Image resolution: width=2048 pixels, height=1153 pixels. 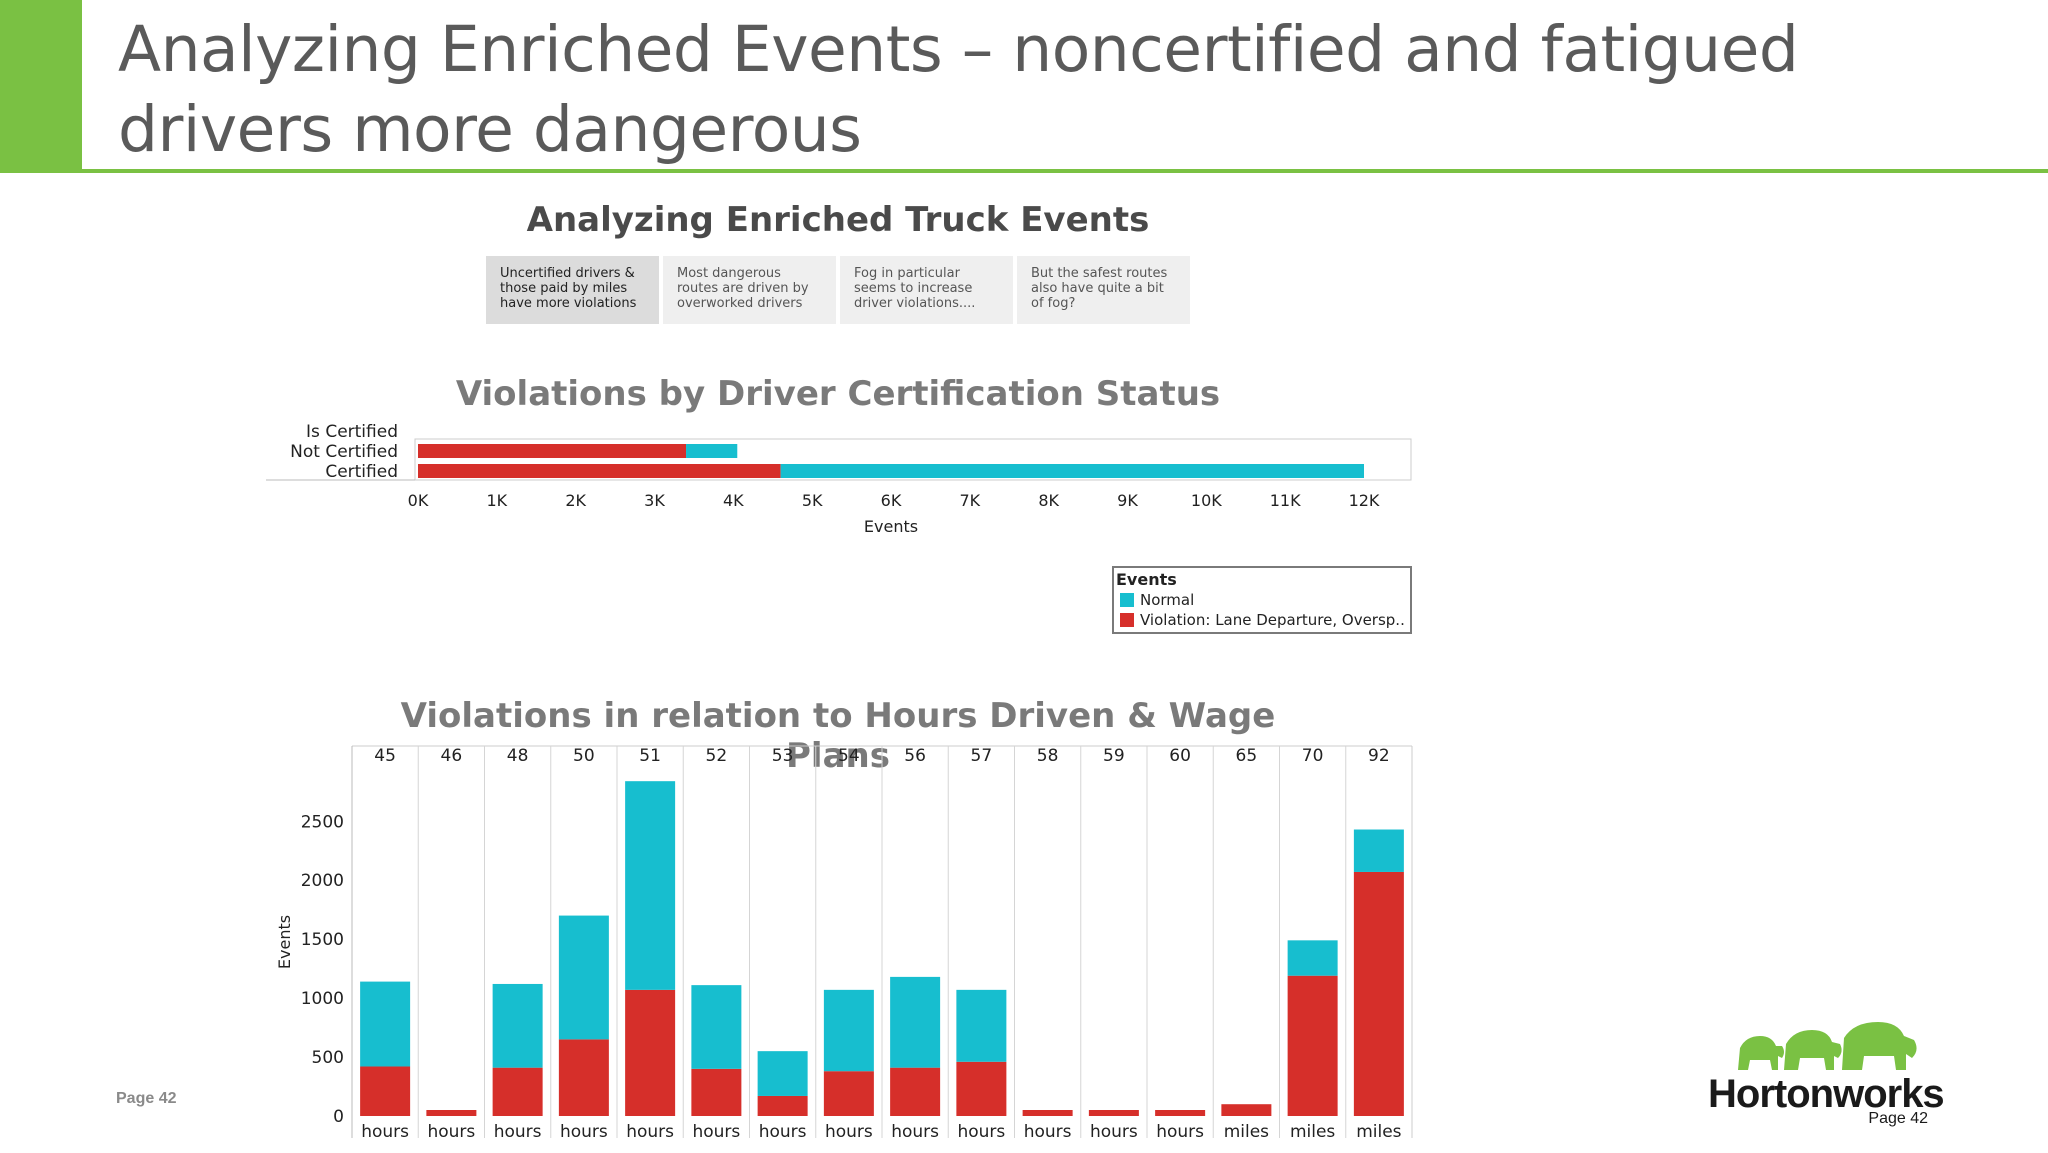 What do you see at coordinates (352, 432) in the screenshot?
I see `category-axis-title: Is Certified` at bounding box center [352, 432].